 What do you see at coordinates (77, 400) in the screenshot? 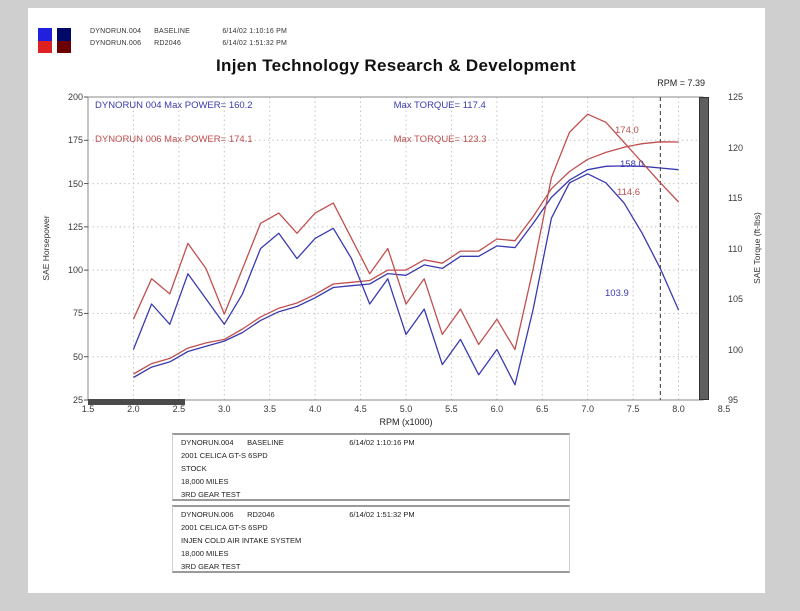
I see `y-left-tick-25: 25` at bounding box center [77, 400].